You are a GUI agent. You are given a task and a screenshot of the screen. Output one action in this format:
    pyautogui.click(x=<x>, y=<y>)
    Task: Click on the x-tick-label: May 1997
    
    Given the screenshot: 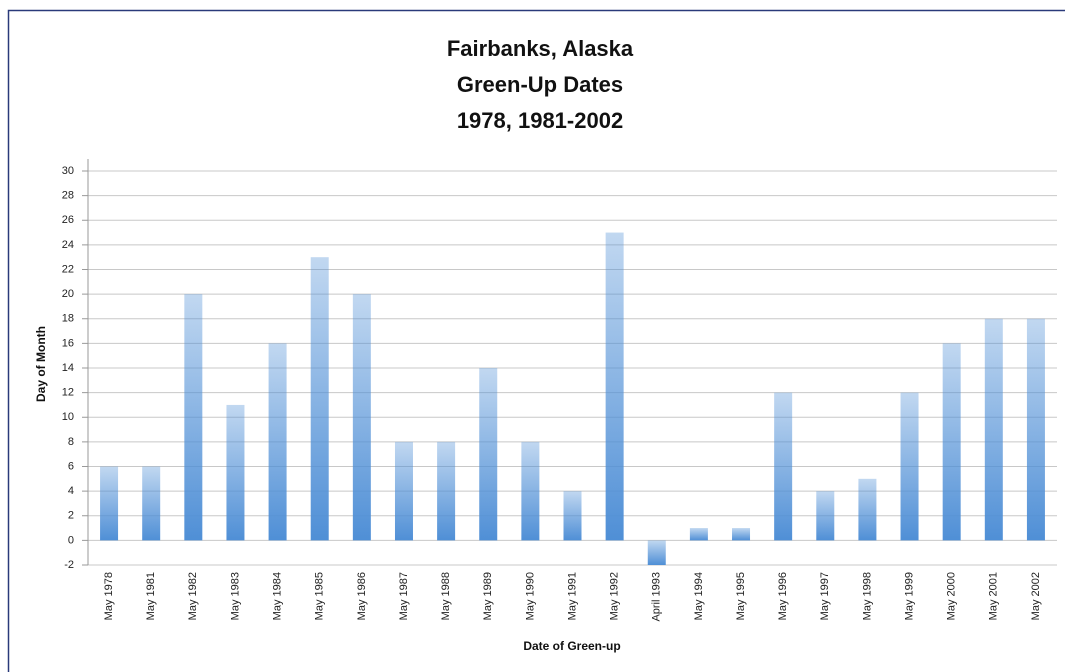 What is the action you would take?
    pyautogui.click(x=825, y=596)
    